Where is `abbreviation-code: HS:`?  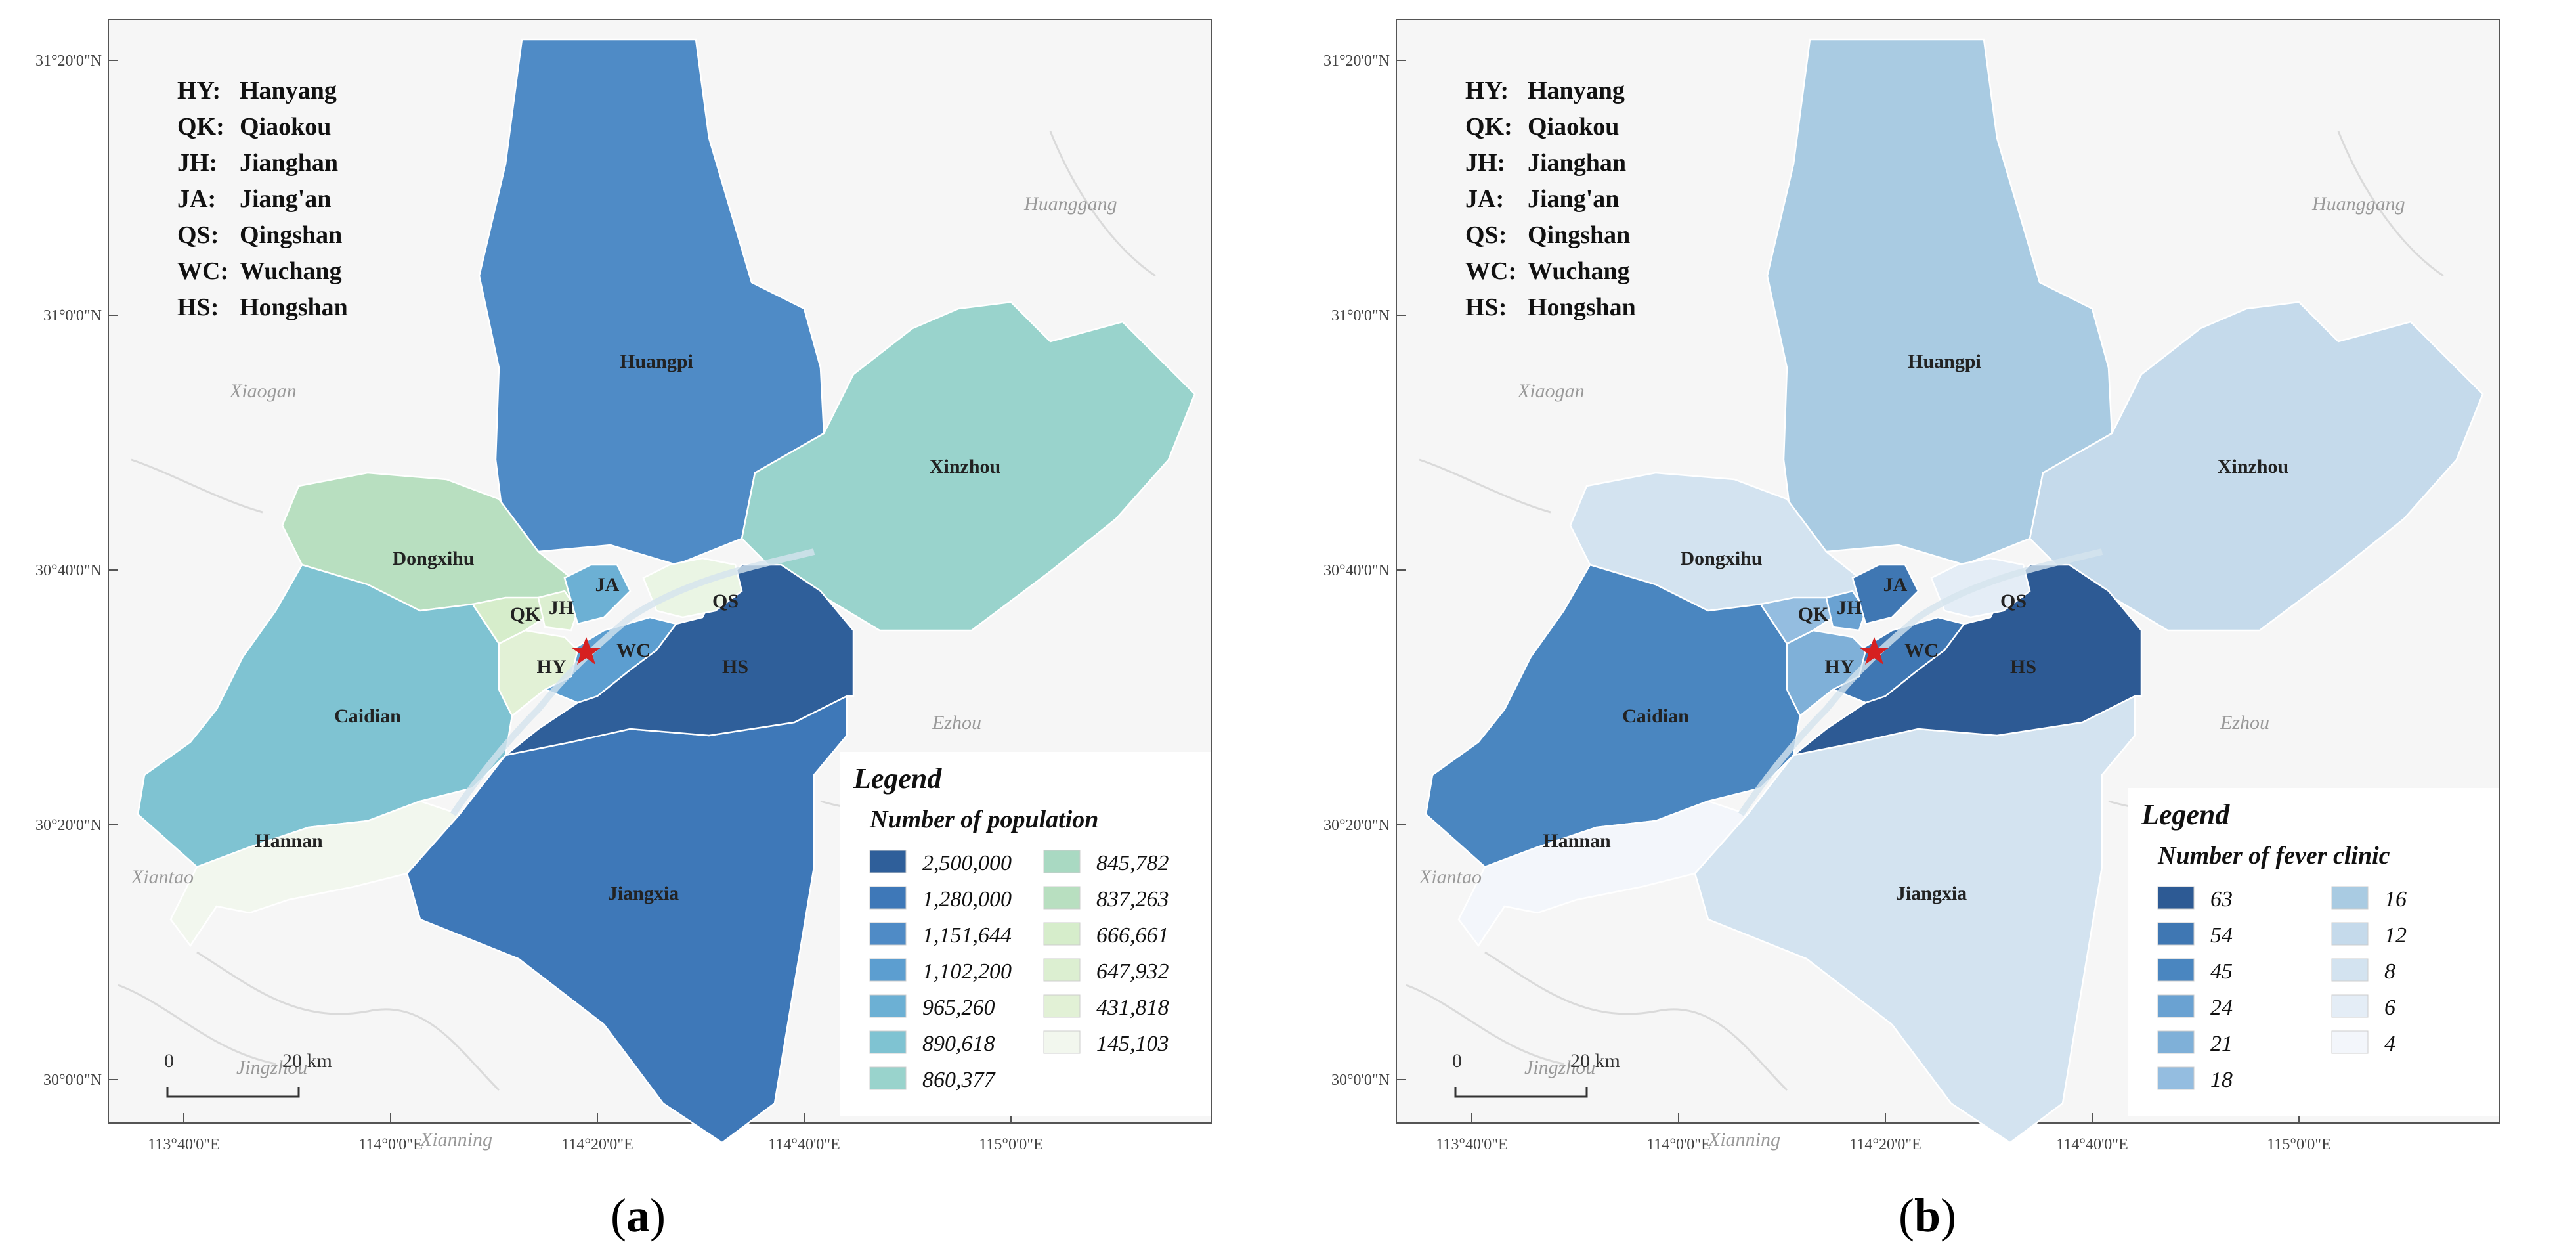 abbreviation-code: HS: is located at coordinates (1486, 307).